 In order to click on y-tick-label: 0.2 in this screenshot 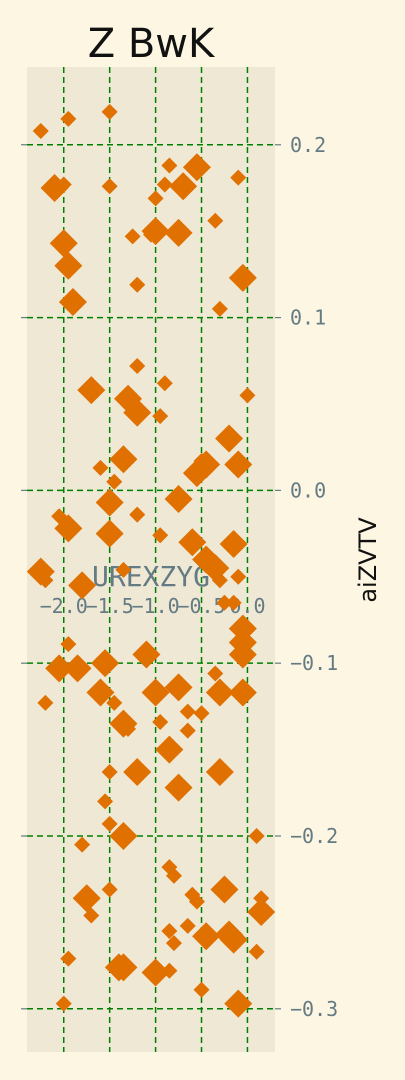, I will do `click(308, 145)`.